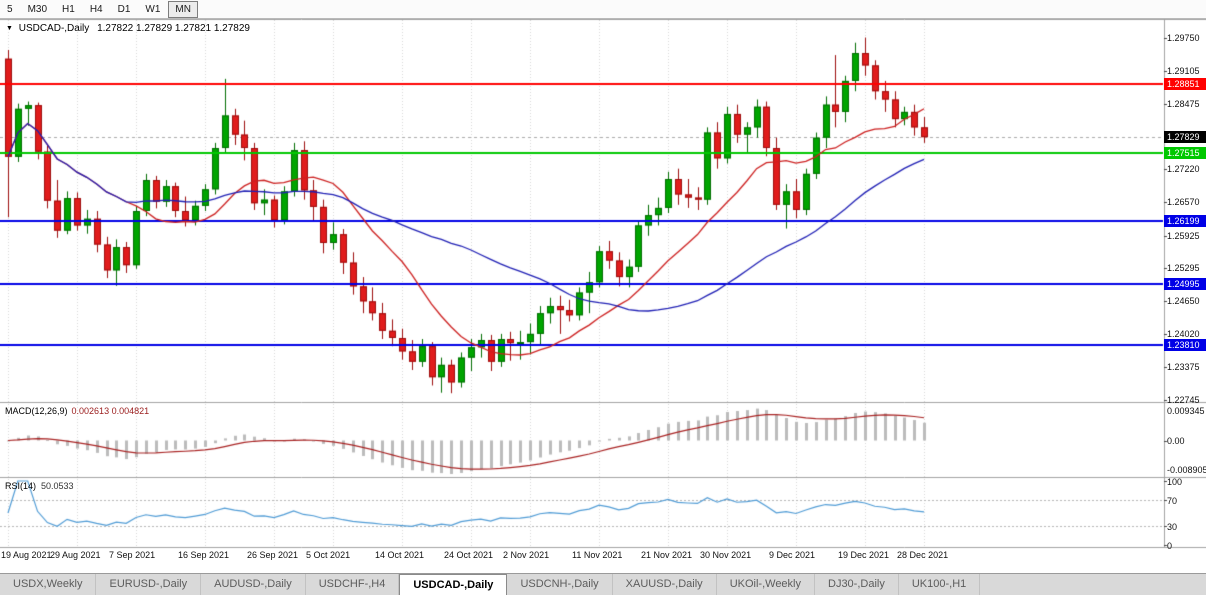  Describe the element at coordinates (940, 584) in the screenshot. I see `chart-tab: UK100-,H1` at that location.